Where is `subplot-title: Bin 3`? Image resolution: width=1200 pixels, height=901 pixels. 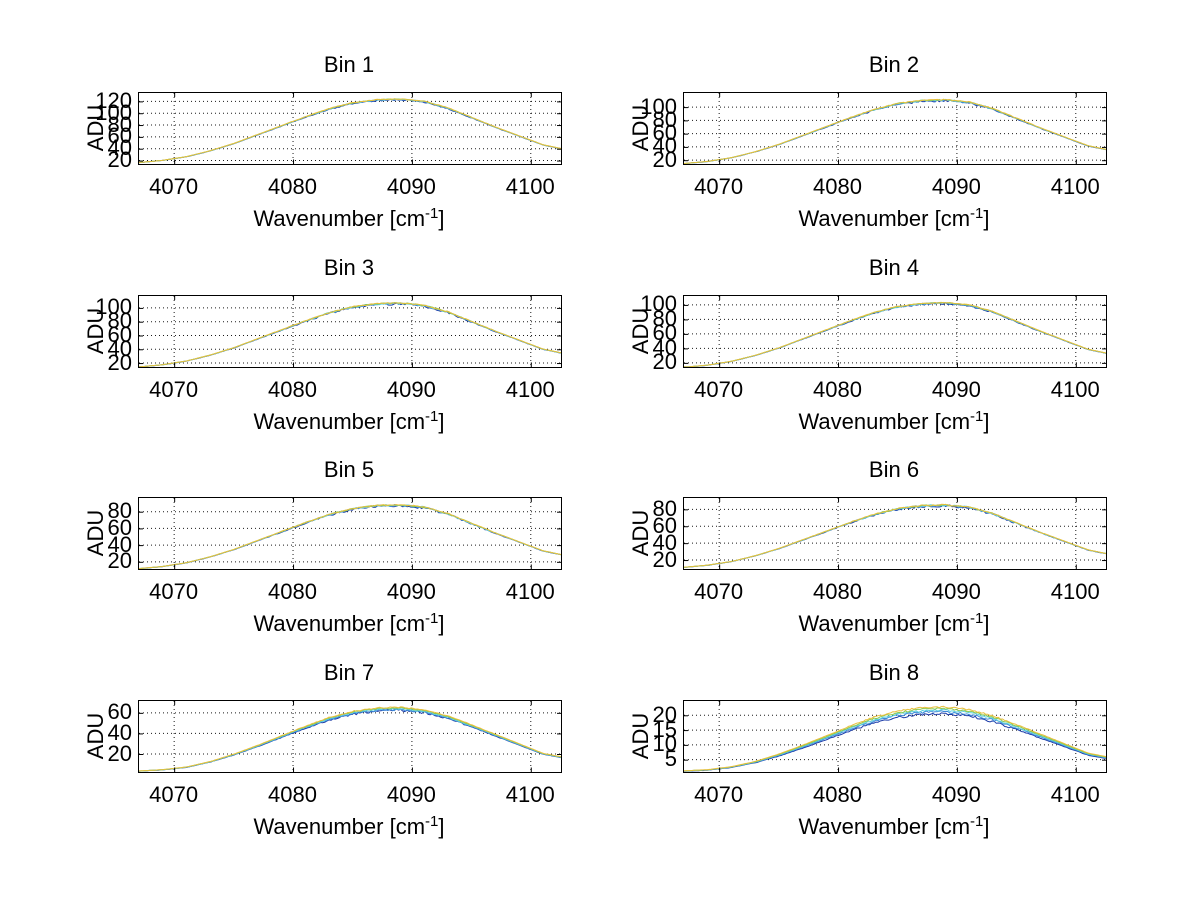
subplot-title: Bin 3 is located at coordinates (349, 267).